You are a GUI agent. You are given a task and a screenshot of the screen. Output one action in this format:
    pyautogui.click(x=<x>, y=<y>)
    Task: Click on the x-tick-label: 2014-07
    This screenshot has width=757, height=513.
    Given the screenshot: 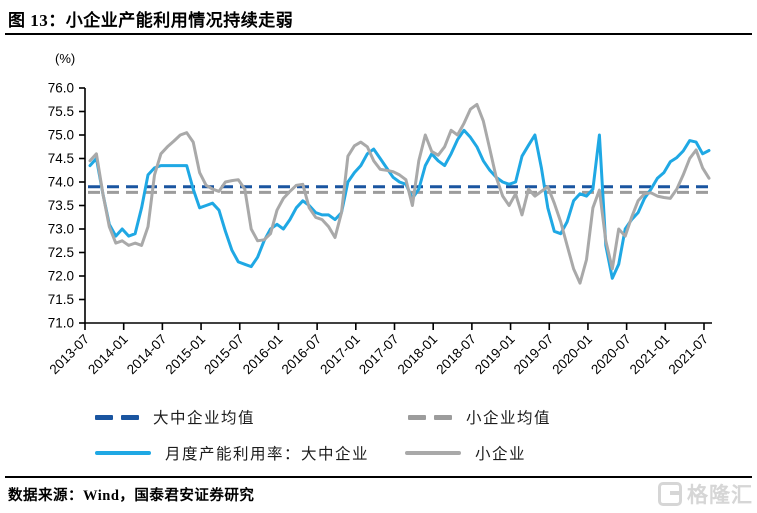 What is the action you would take?
    pyautogui.click(x=147, y=355)
    